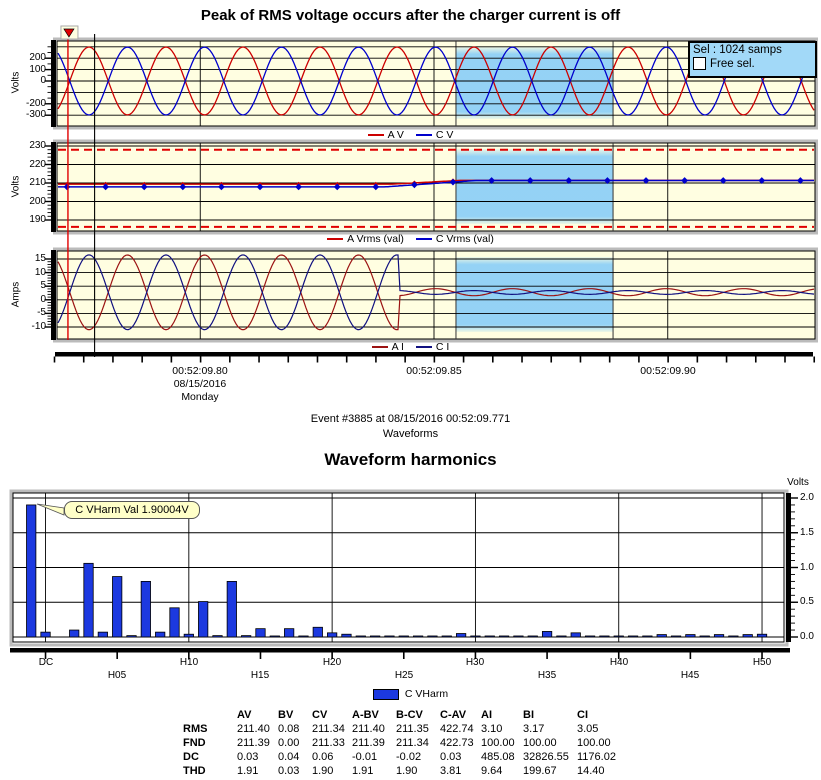 This screenshot has height=780, width=821. I want to click on harmonic-bar-h26, so click(418, 636).